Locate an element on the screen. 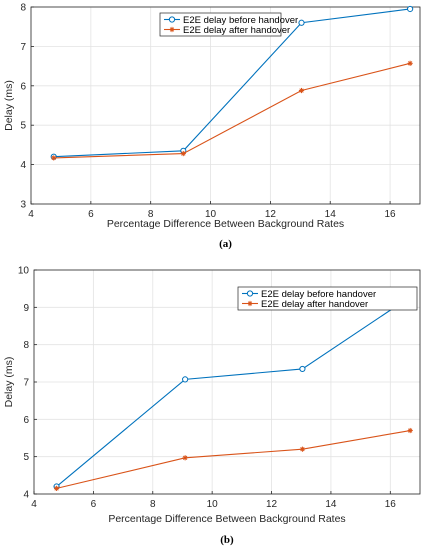 The width and height of the screenshot is (430, 550). y-tick-label: 9 is located at coordinates (26, 308).